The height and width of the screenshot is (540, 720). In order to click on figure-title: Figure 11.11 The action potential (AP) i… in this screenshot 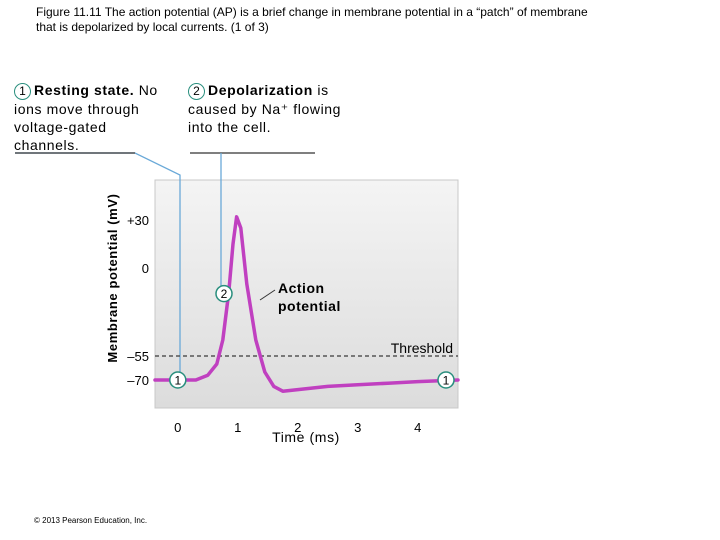, I will do `click(312, 19)`.